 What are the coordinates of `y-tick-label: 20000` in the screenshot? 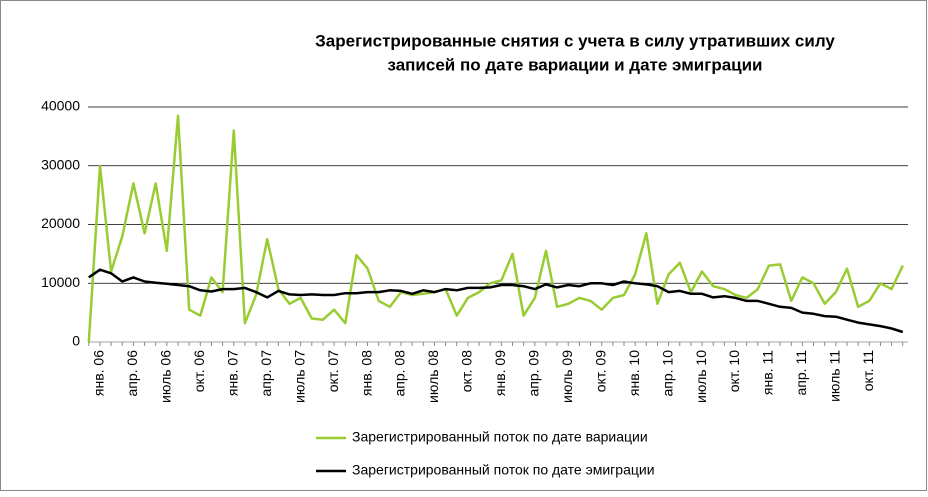 It's located at (60, 223).